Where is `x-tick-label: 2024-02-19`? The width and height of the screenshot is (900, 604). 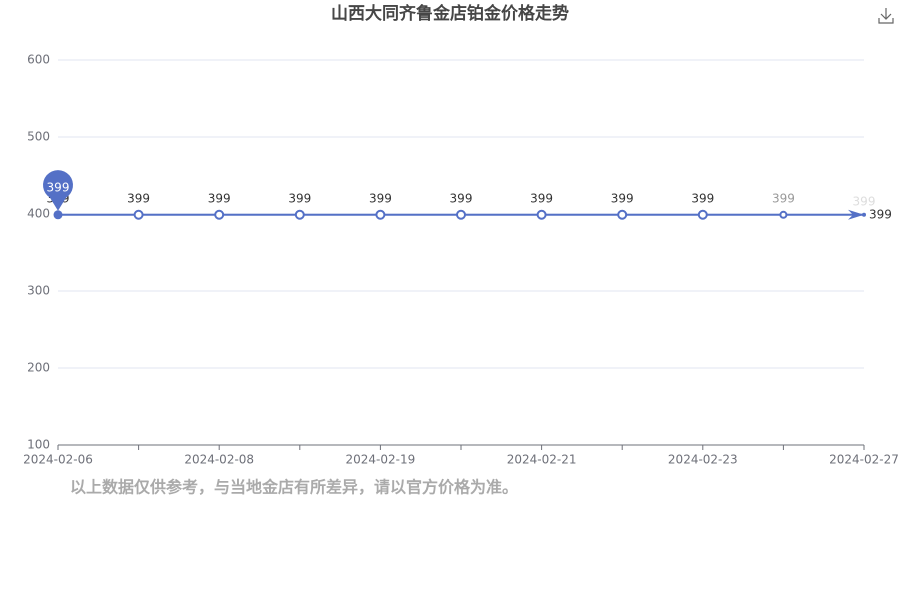 x-tick-label: 2024-02-19 is located at coordinates (381, 460).